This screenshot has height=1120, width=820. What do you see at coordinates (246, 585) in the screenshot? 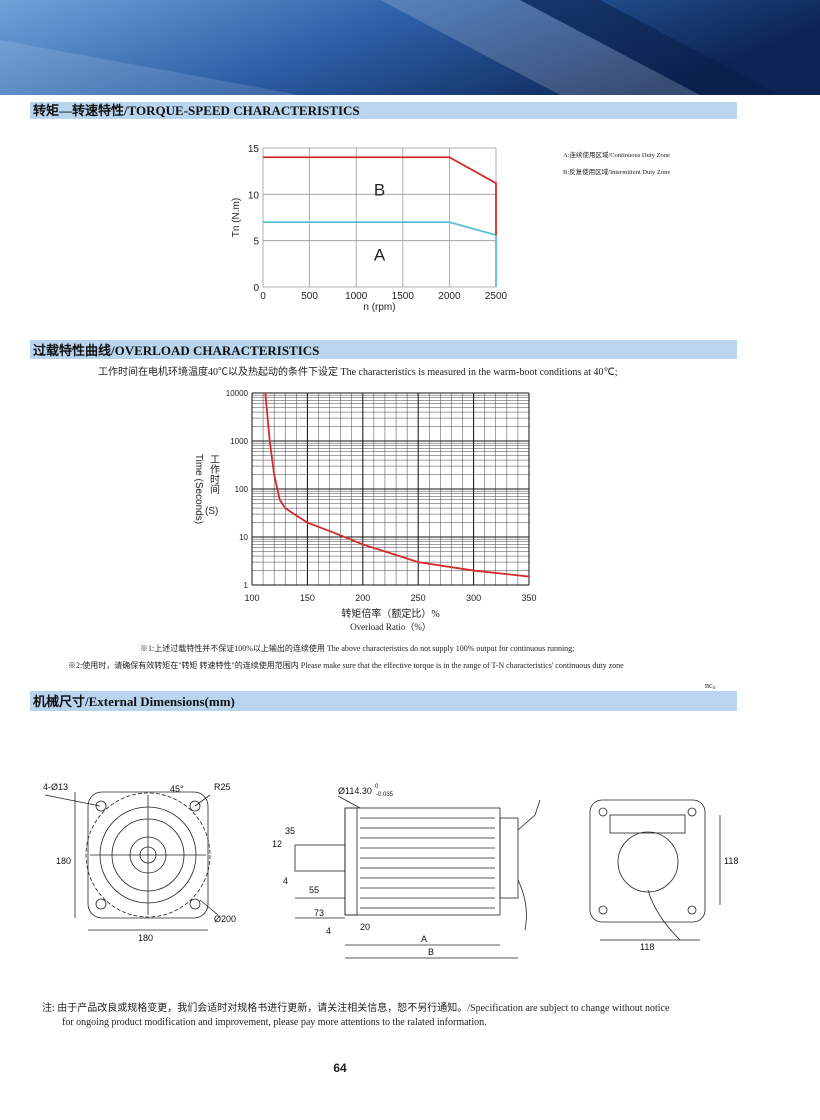
I see `y-tick-label: 1` at bounding box center [246, 585].